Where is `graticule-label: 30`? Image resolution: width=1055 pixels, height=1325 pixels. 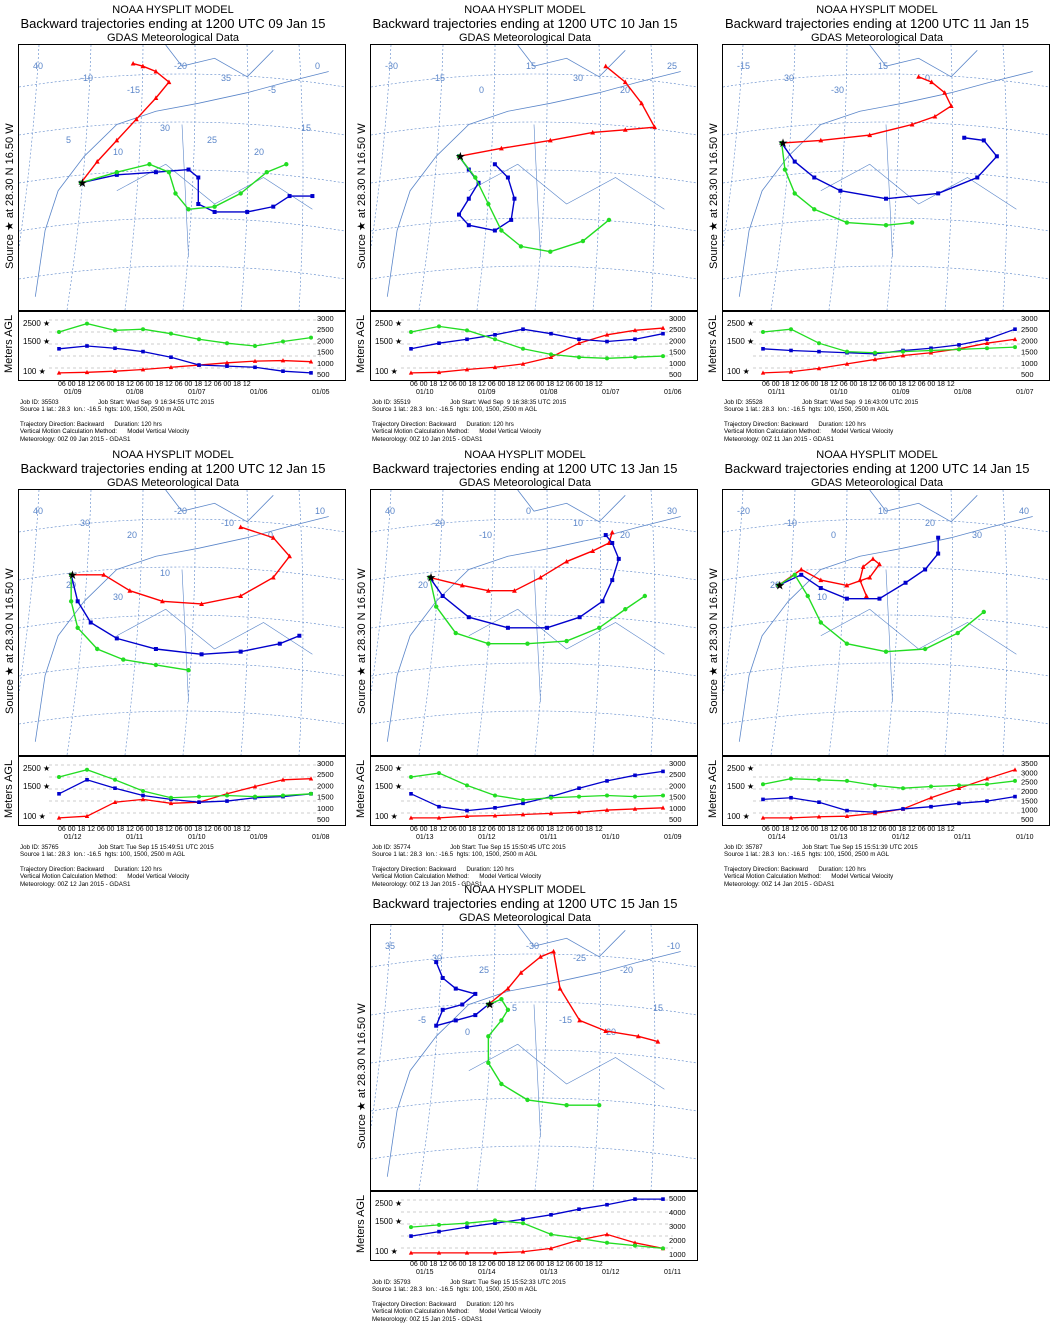 graticule-label: 30 is located at coordinates (977, 535).